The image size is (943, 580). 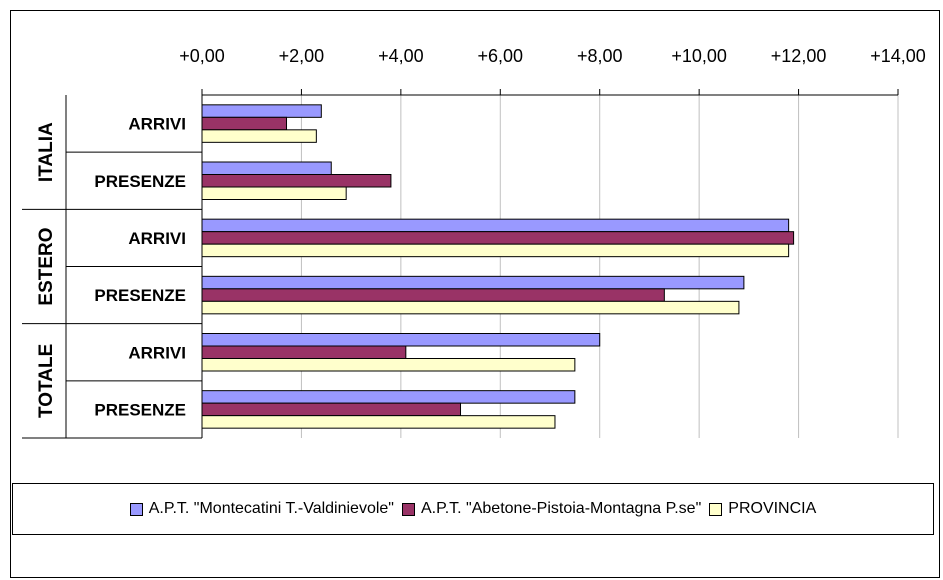 I want to click on x-tick-label: +8,00, so click(x=600, y=56).